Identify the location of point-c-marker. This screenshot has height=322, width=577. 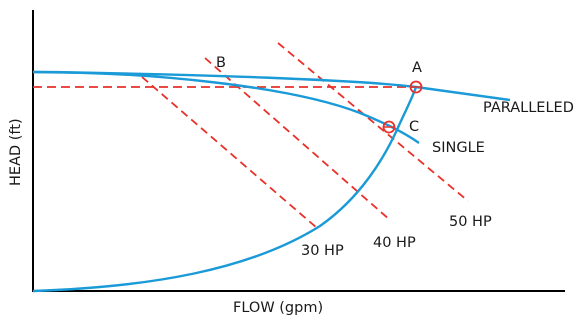
(389, 127).